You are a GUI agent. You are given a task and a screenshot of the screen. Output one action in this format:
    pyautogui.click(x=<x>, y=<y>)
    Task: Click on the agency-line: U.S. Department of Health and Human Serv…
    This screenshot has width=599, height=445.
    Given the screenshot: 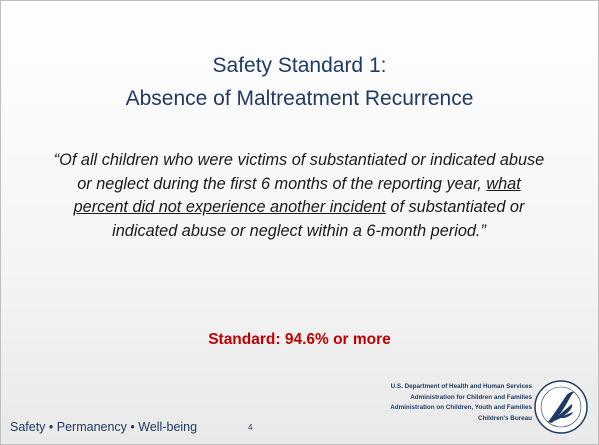 What is the action you would take?
    pyautogui.click(x=461, y=386)
    